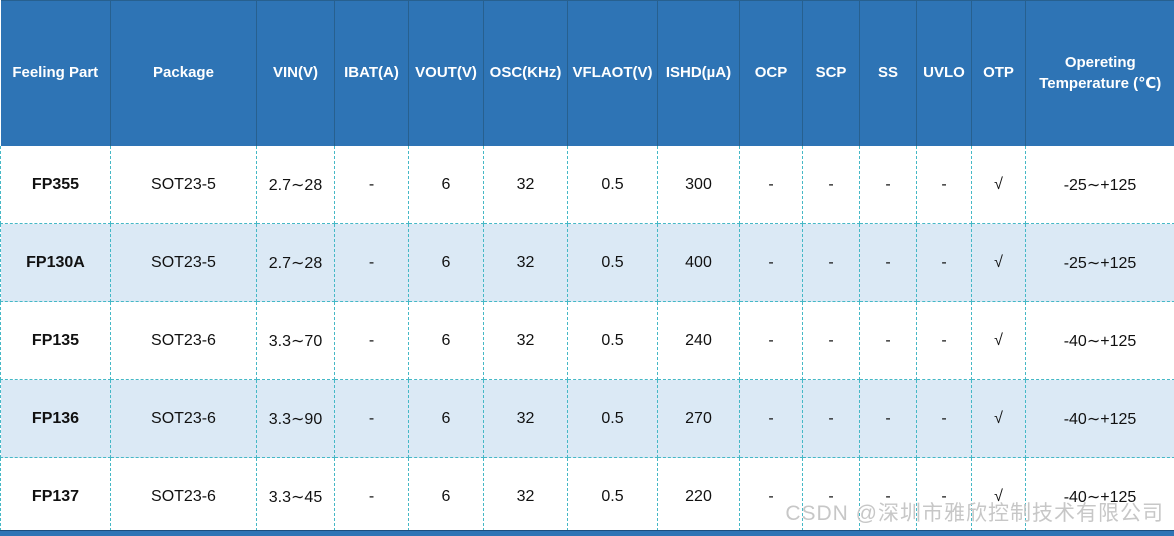  What do you see at coordinates (1099, 73) in the screenshot?
I see `column-header-operating-temperature: Opereting Temperature (℃)` at bounding box center [1099, 73].